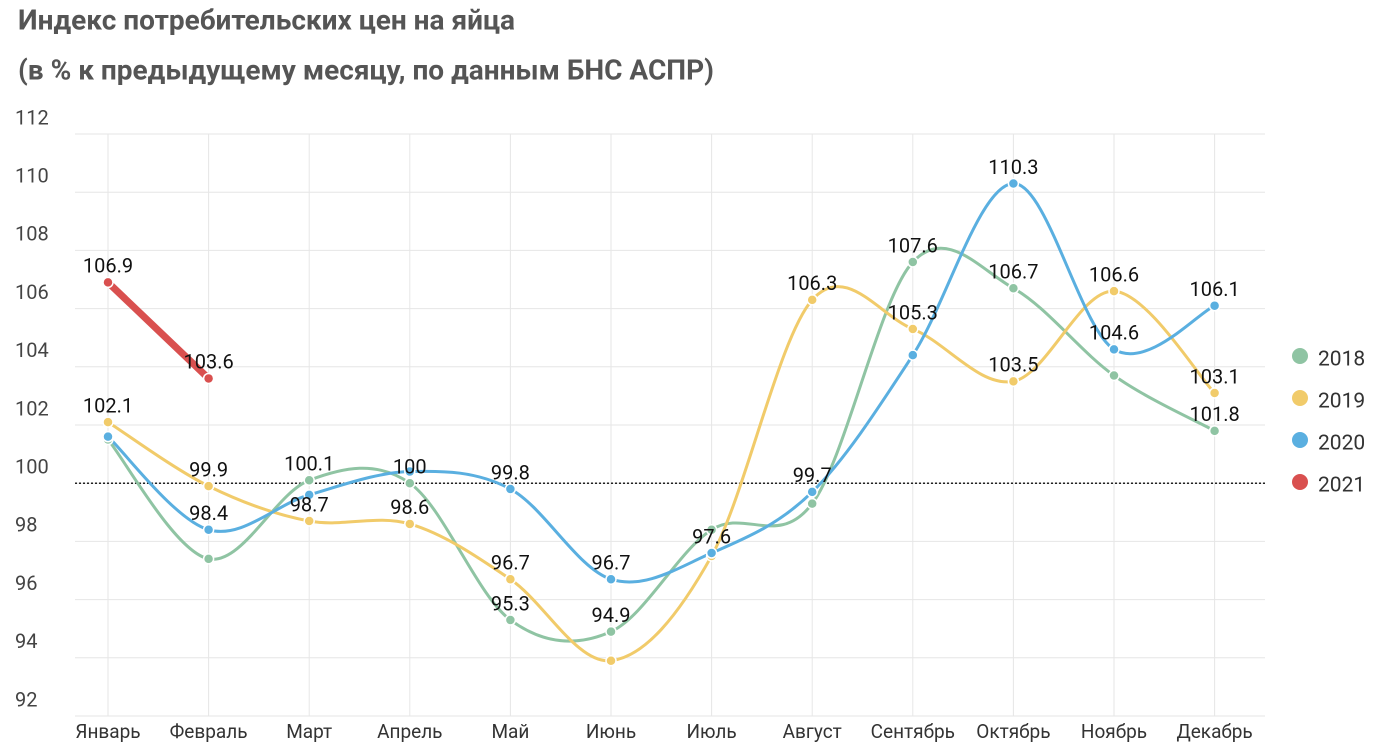 Image resolution: width=1381 pixels, height=753 pixels. What do you see at coordinates (1341, 402) in the screenshot?
I see `legend-label: 2019` at bounding box center [1341, 402].